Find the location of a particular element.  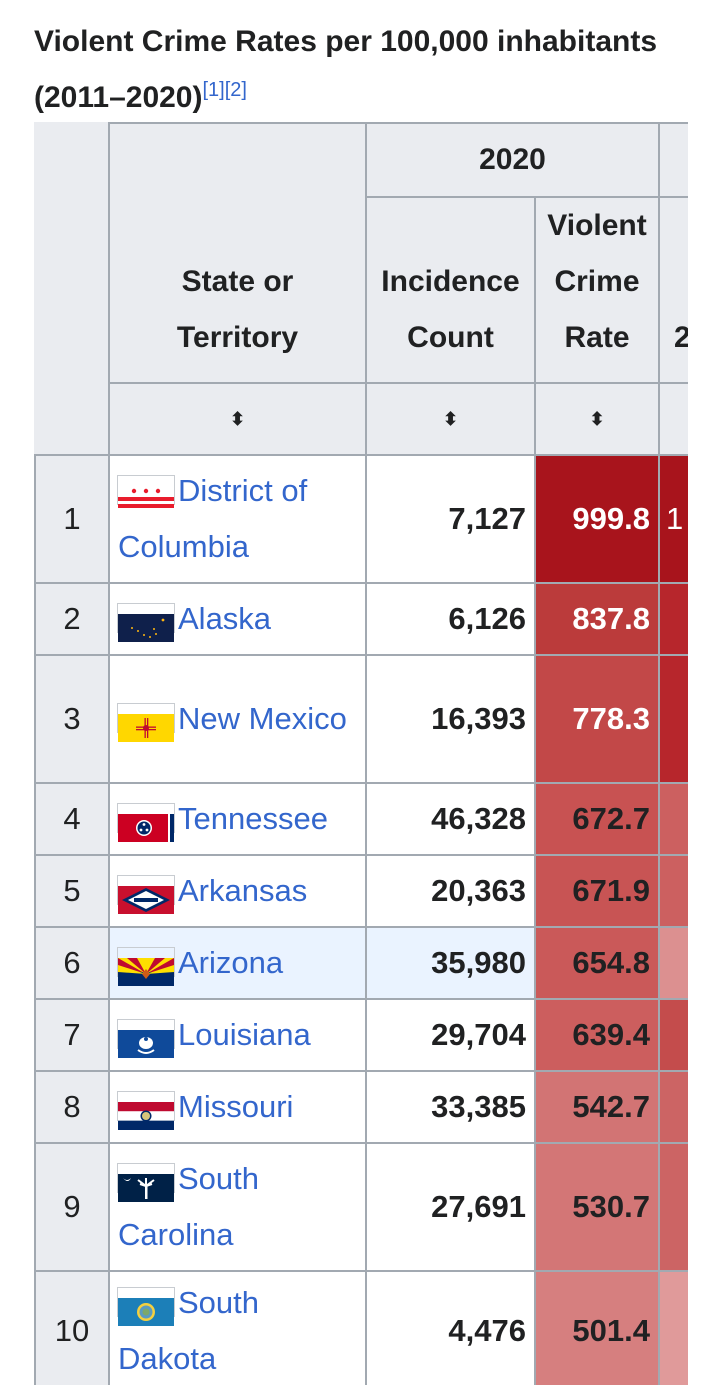

state-cell: Alaska is located at coordinates (237, 619).